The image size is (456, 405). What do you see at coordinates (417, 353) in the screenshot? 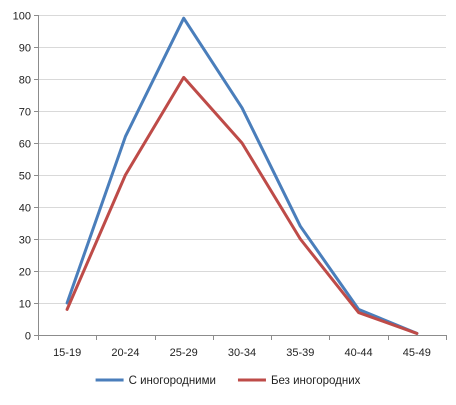
I see `x-tick-label: 45-49` at bounding box center [417, 353].